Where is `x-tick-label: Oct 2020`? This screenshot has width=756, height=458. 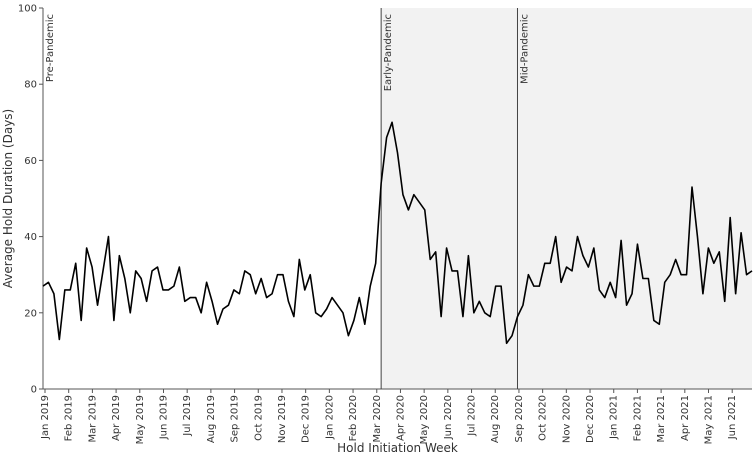
x-tick-label: Oct 2020 is located at coordinates (543, 418).